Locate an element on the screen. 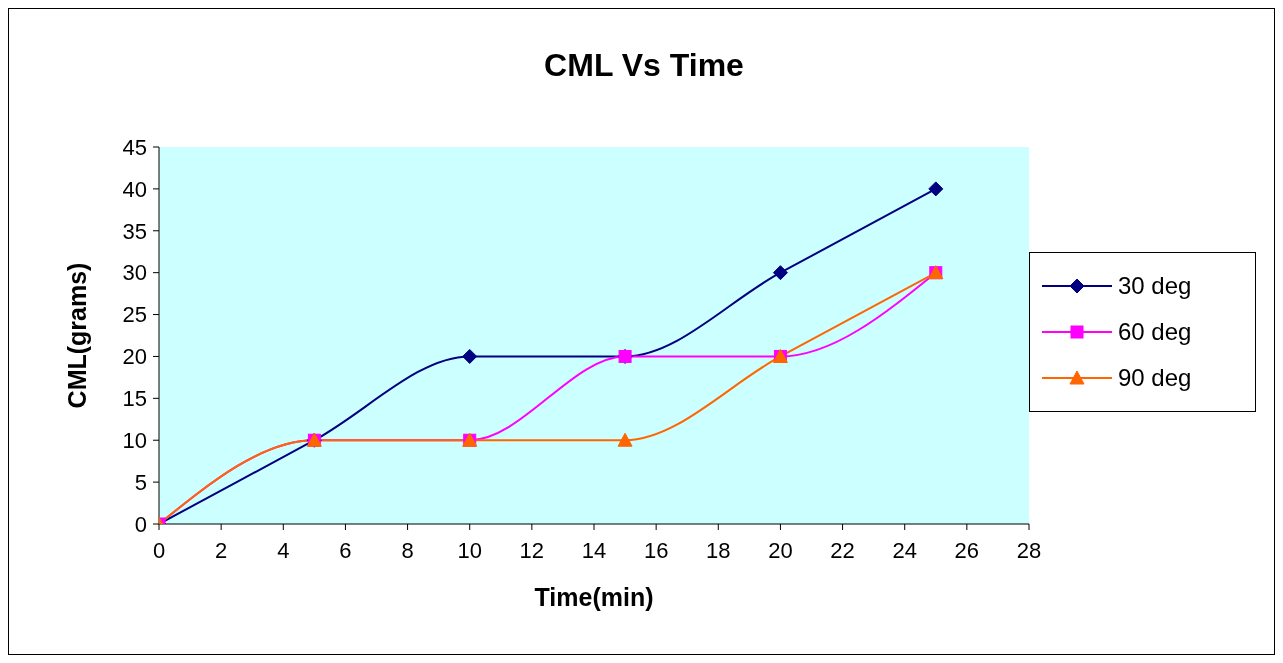 This screenshot has height=663, width=1283. legend-label: 60 deg is located at coordinates (1155, 331).